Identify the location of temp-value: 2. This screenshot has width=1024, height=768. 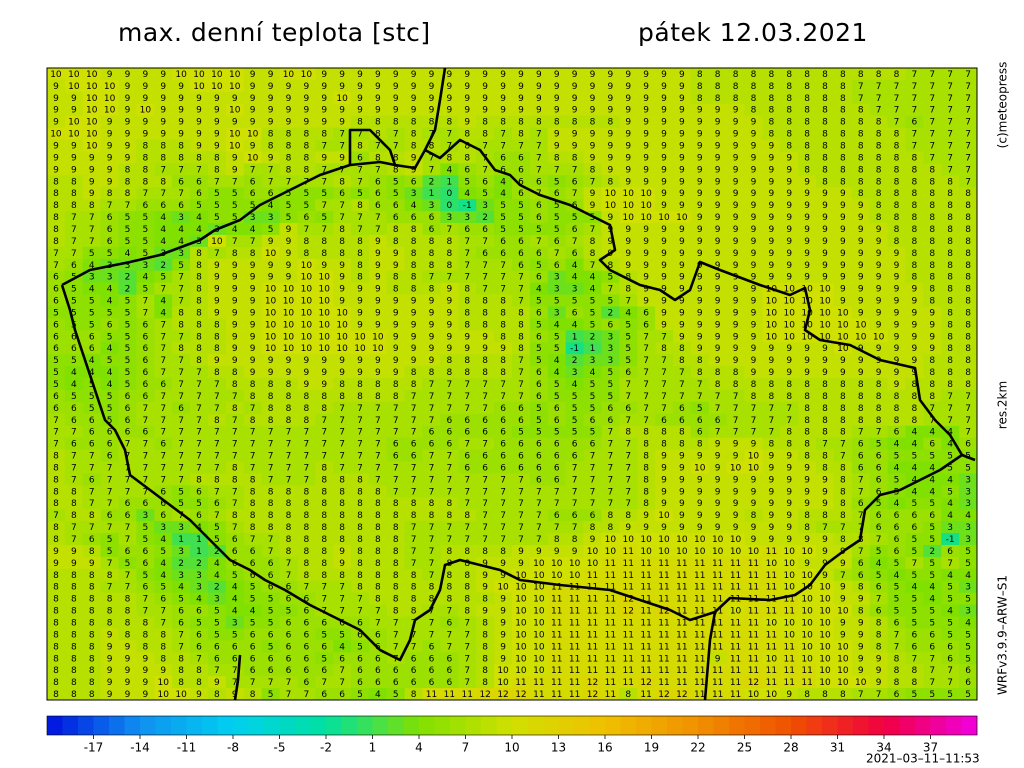
(610, 313).